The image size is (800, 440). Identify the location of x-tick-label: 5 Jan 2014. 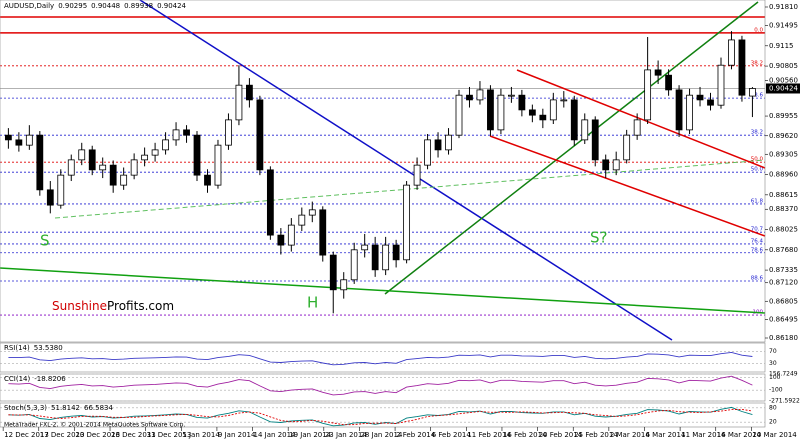
(201, 435).